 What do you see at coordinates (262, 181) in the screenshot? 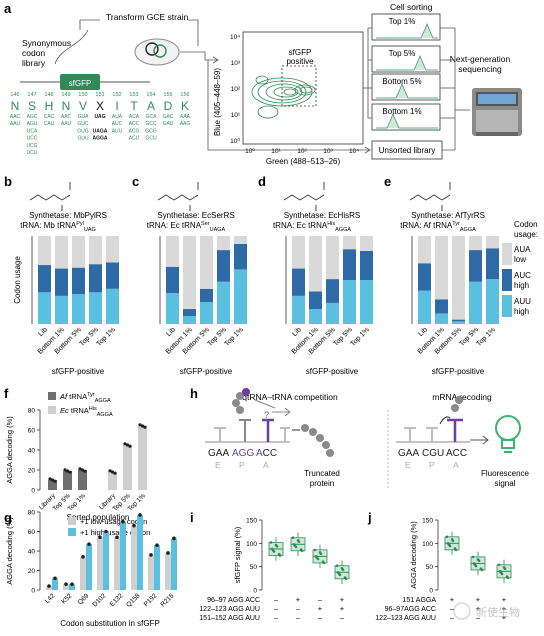
I see `panel-letter-d: d` at bounding box center [262, 181].